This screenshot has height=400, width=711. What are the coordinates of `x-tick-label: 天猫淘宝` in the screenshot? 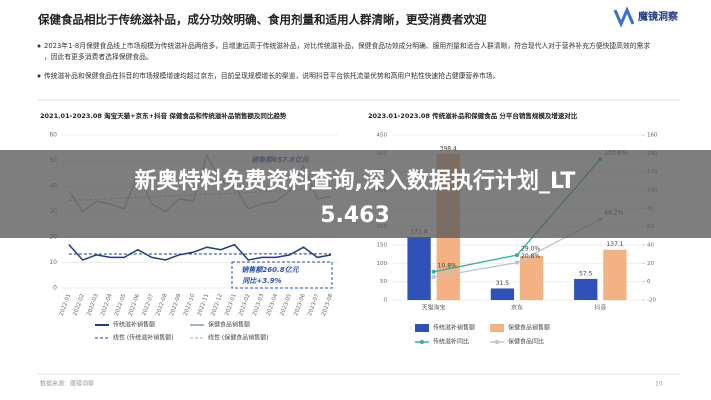 It's located at (434, 308).